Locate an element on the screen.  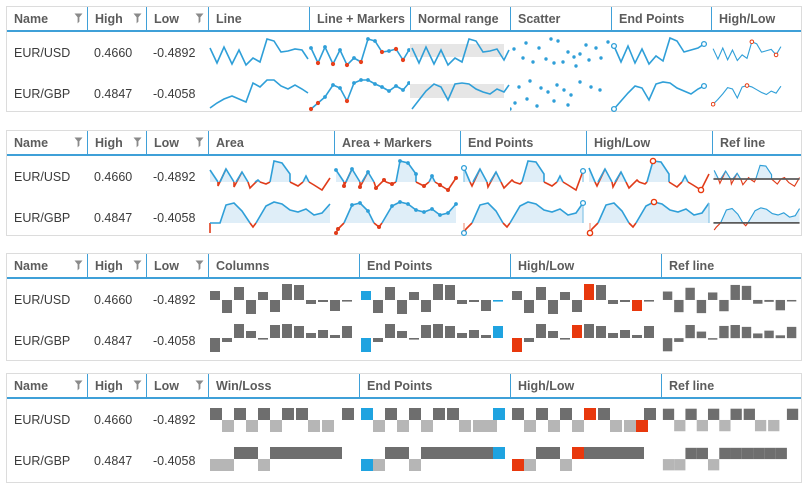
cell-high: 0.4847 is located at coordinates (113, 93).